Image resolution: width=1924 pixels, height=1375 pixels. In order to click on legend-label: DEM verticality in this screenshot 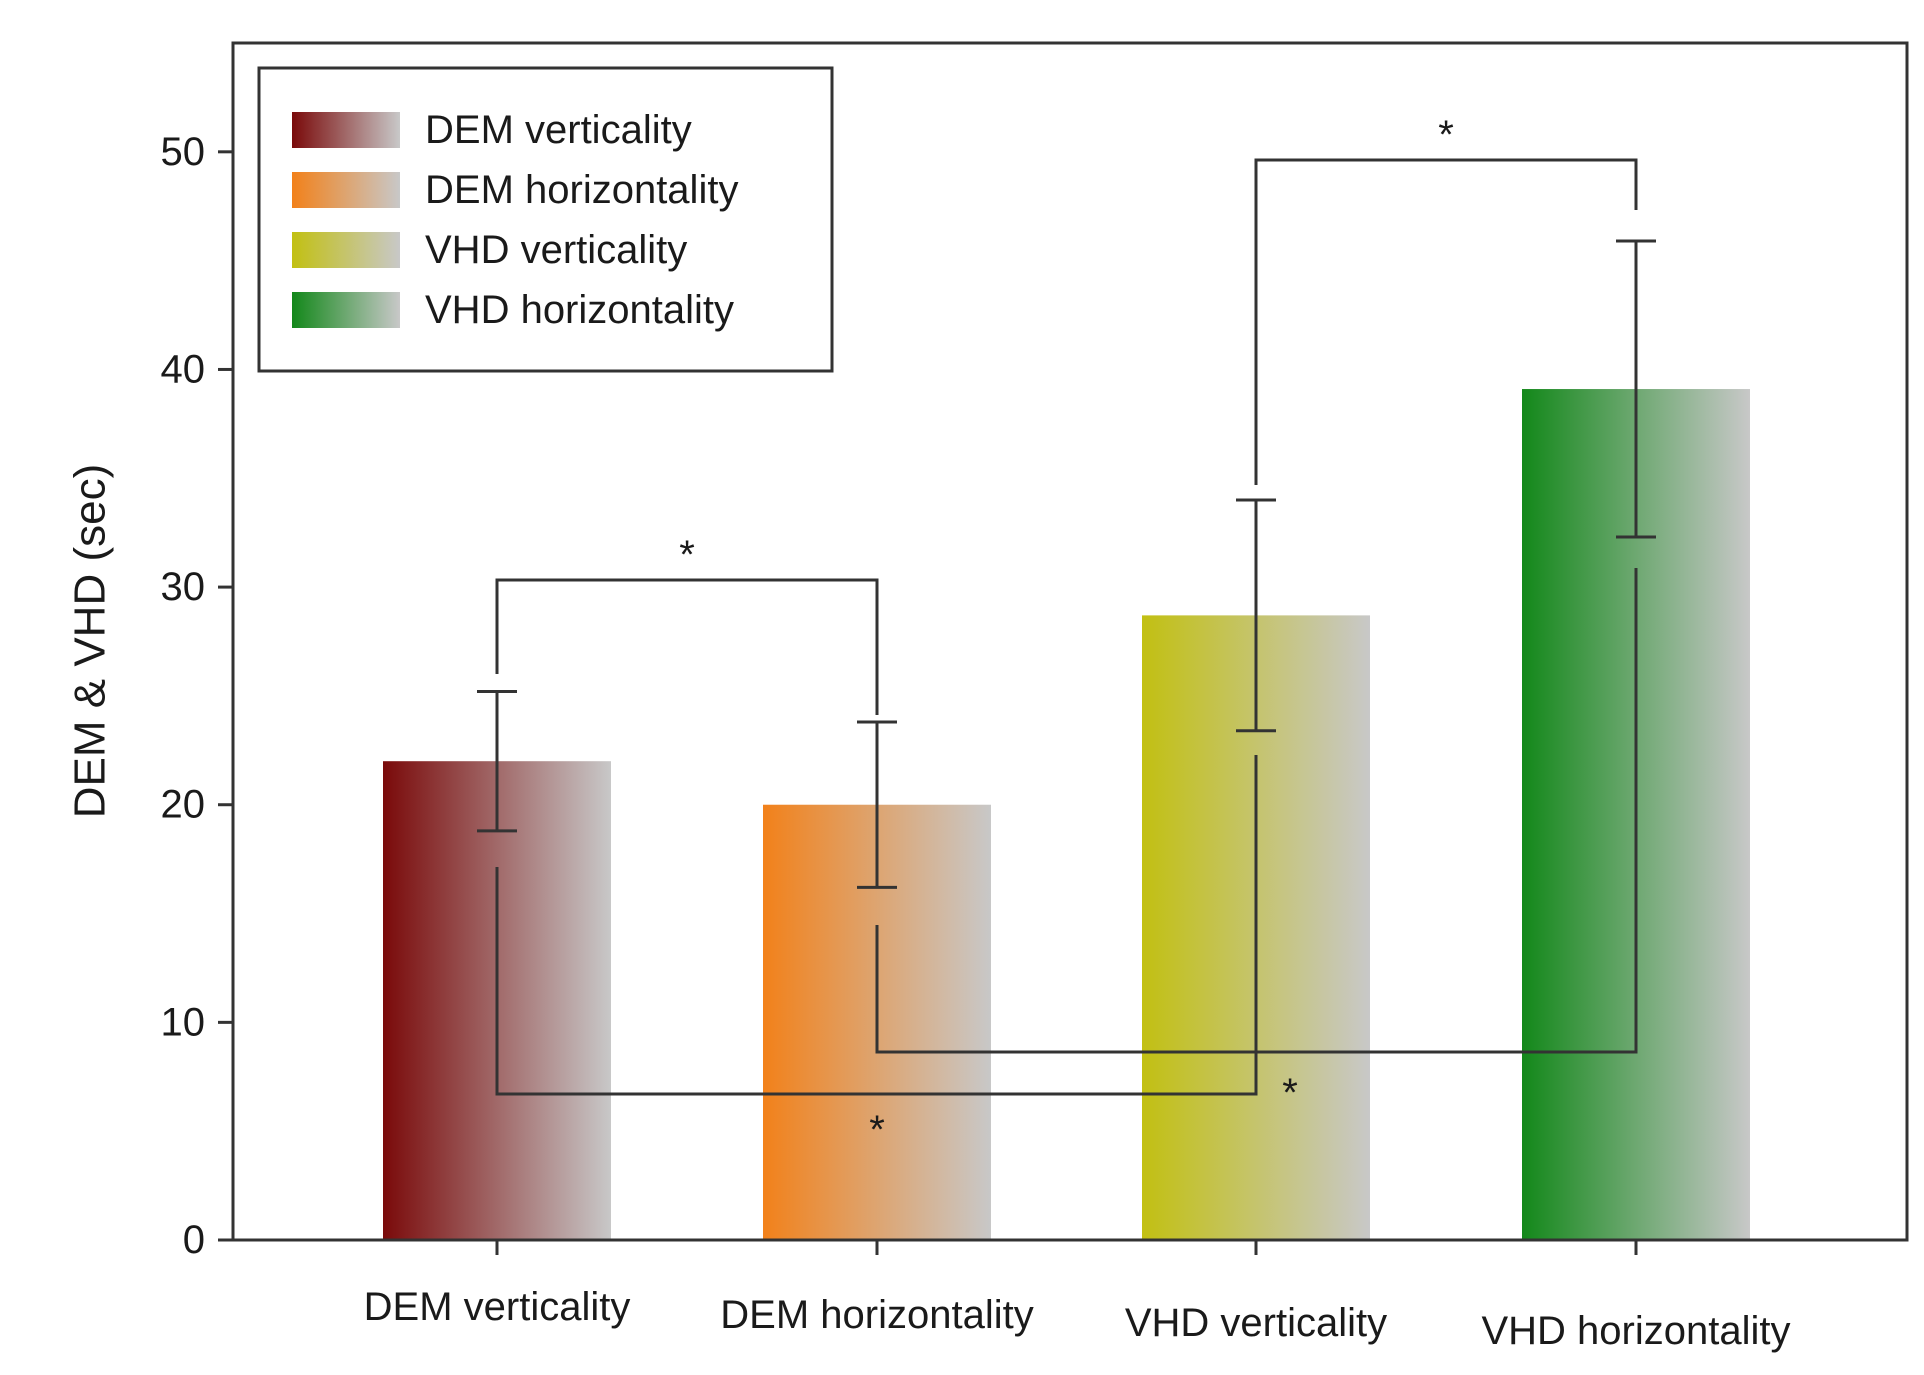, I will do `click(558, 130)`.